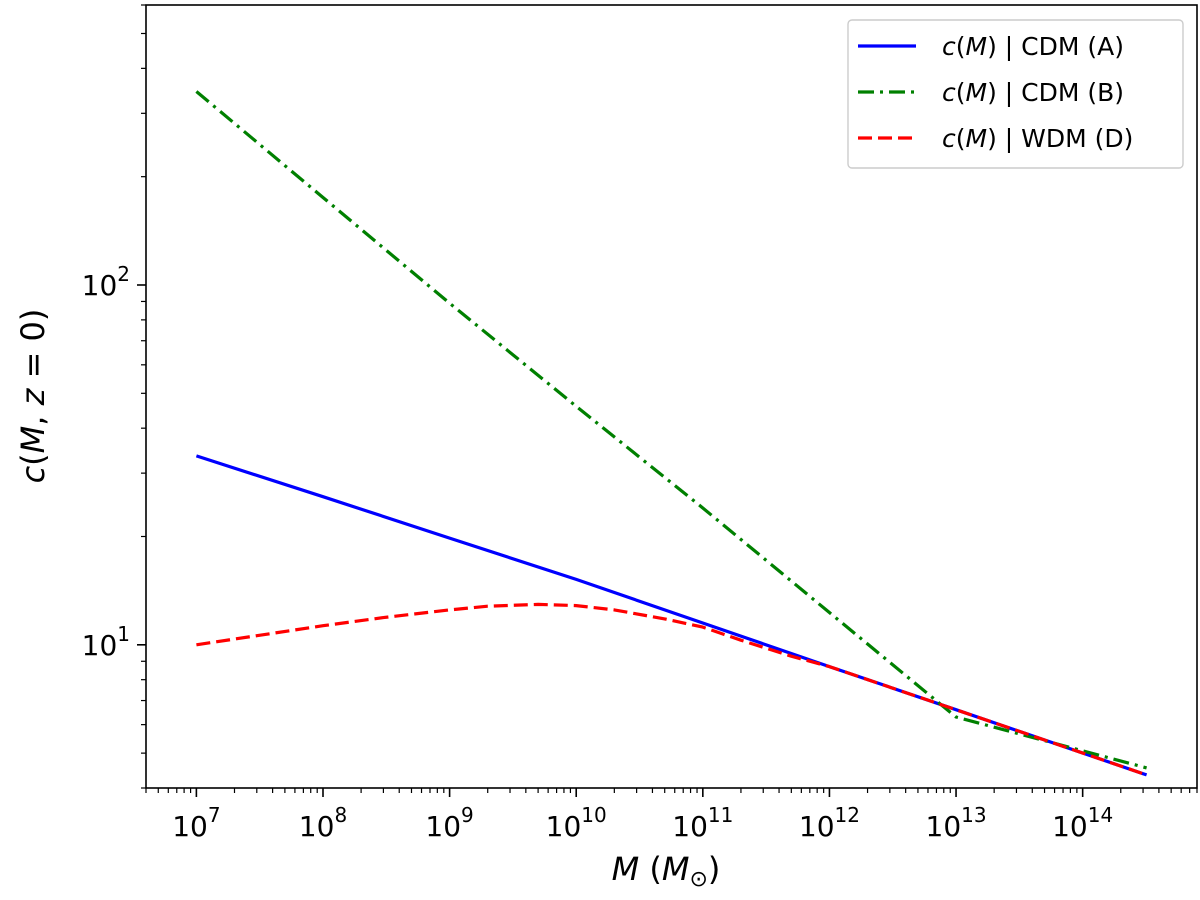 The height and width of the screenshot is (900, 1200). What do you see at coordinates (1033, 46) in the screenshot?
I see `legend-entry-cdm-a: c(M) | CDM (A)` at bounding box center [1033, 46].